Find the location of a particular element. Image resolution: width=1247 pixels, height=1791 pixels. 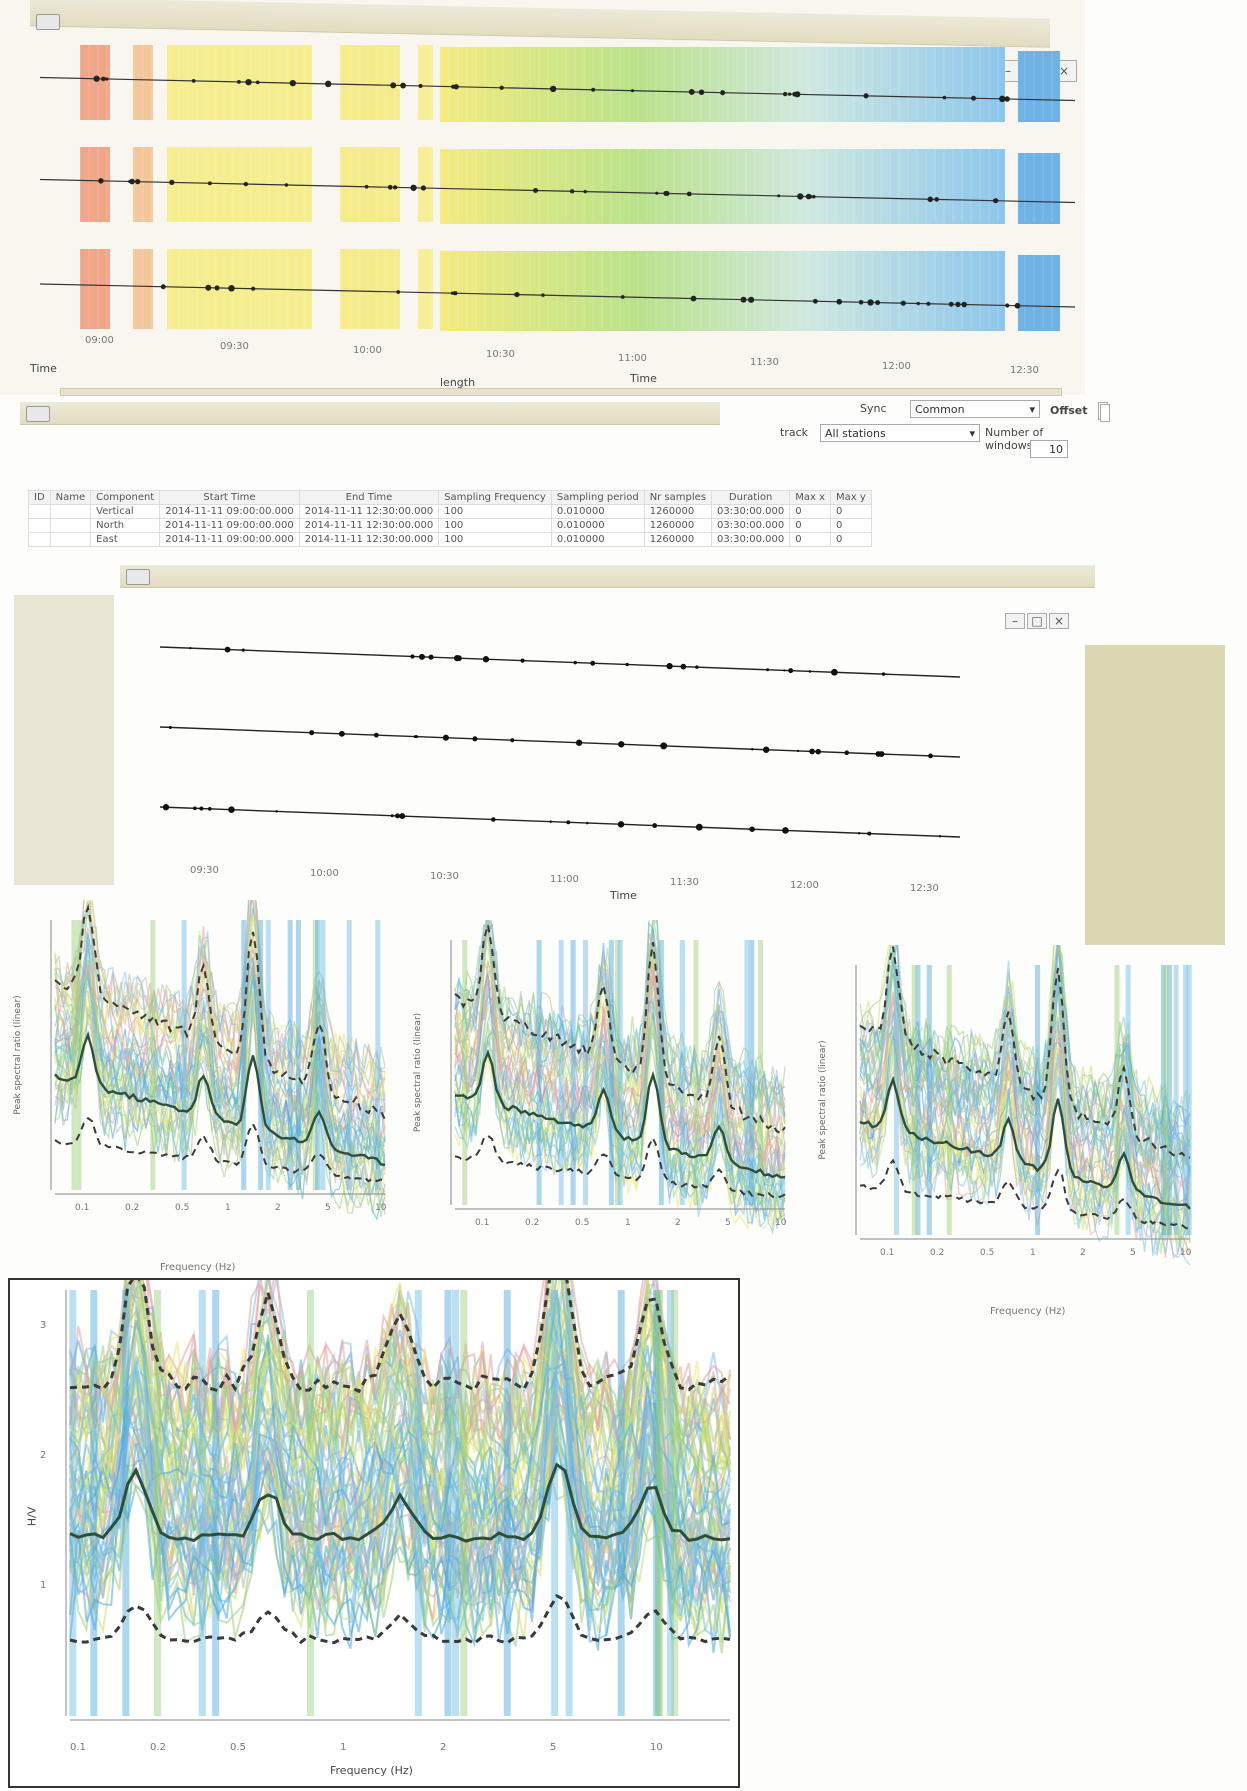

spectrogram-plot is located at coordinates (557, 192).